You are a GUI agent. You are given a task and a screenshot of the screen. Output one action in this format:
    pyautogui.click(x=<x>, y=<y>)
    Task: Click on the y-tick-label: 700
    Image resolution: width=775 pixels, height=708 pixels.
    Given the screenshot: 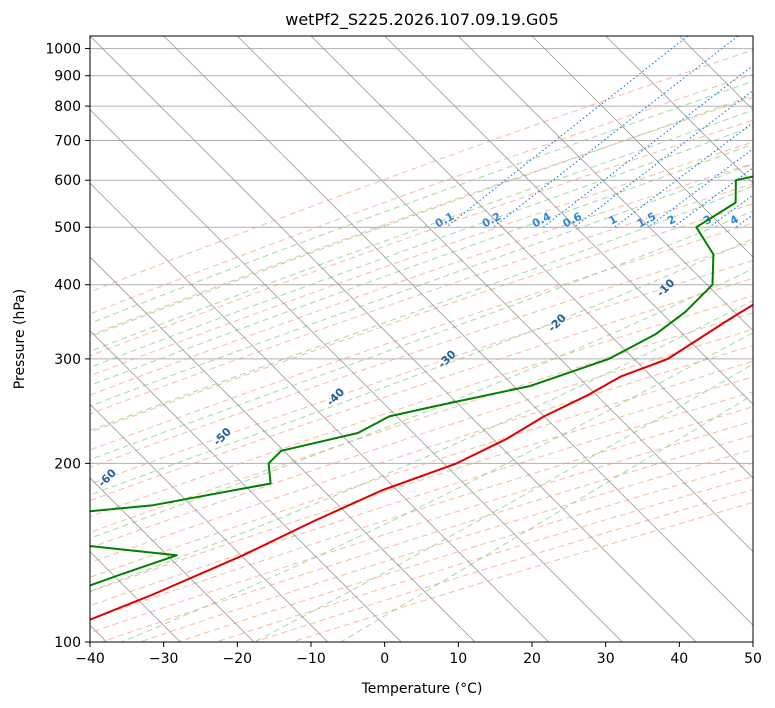 What is the action you would take?
    pyautogui.click(x=67, y=142)
    